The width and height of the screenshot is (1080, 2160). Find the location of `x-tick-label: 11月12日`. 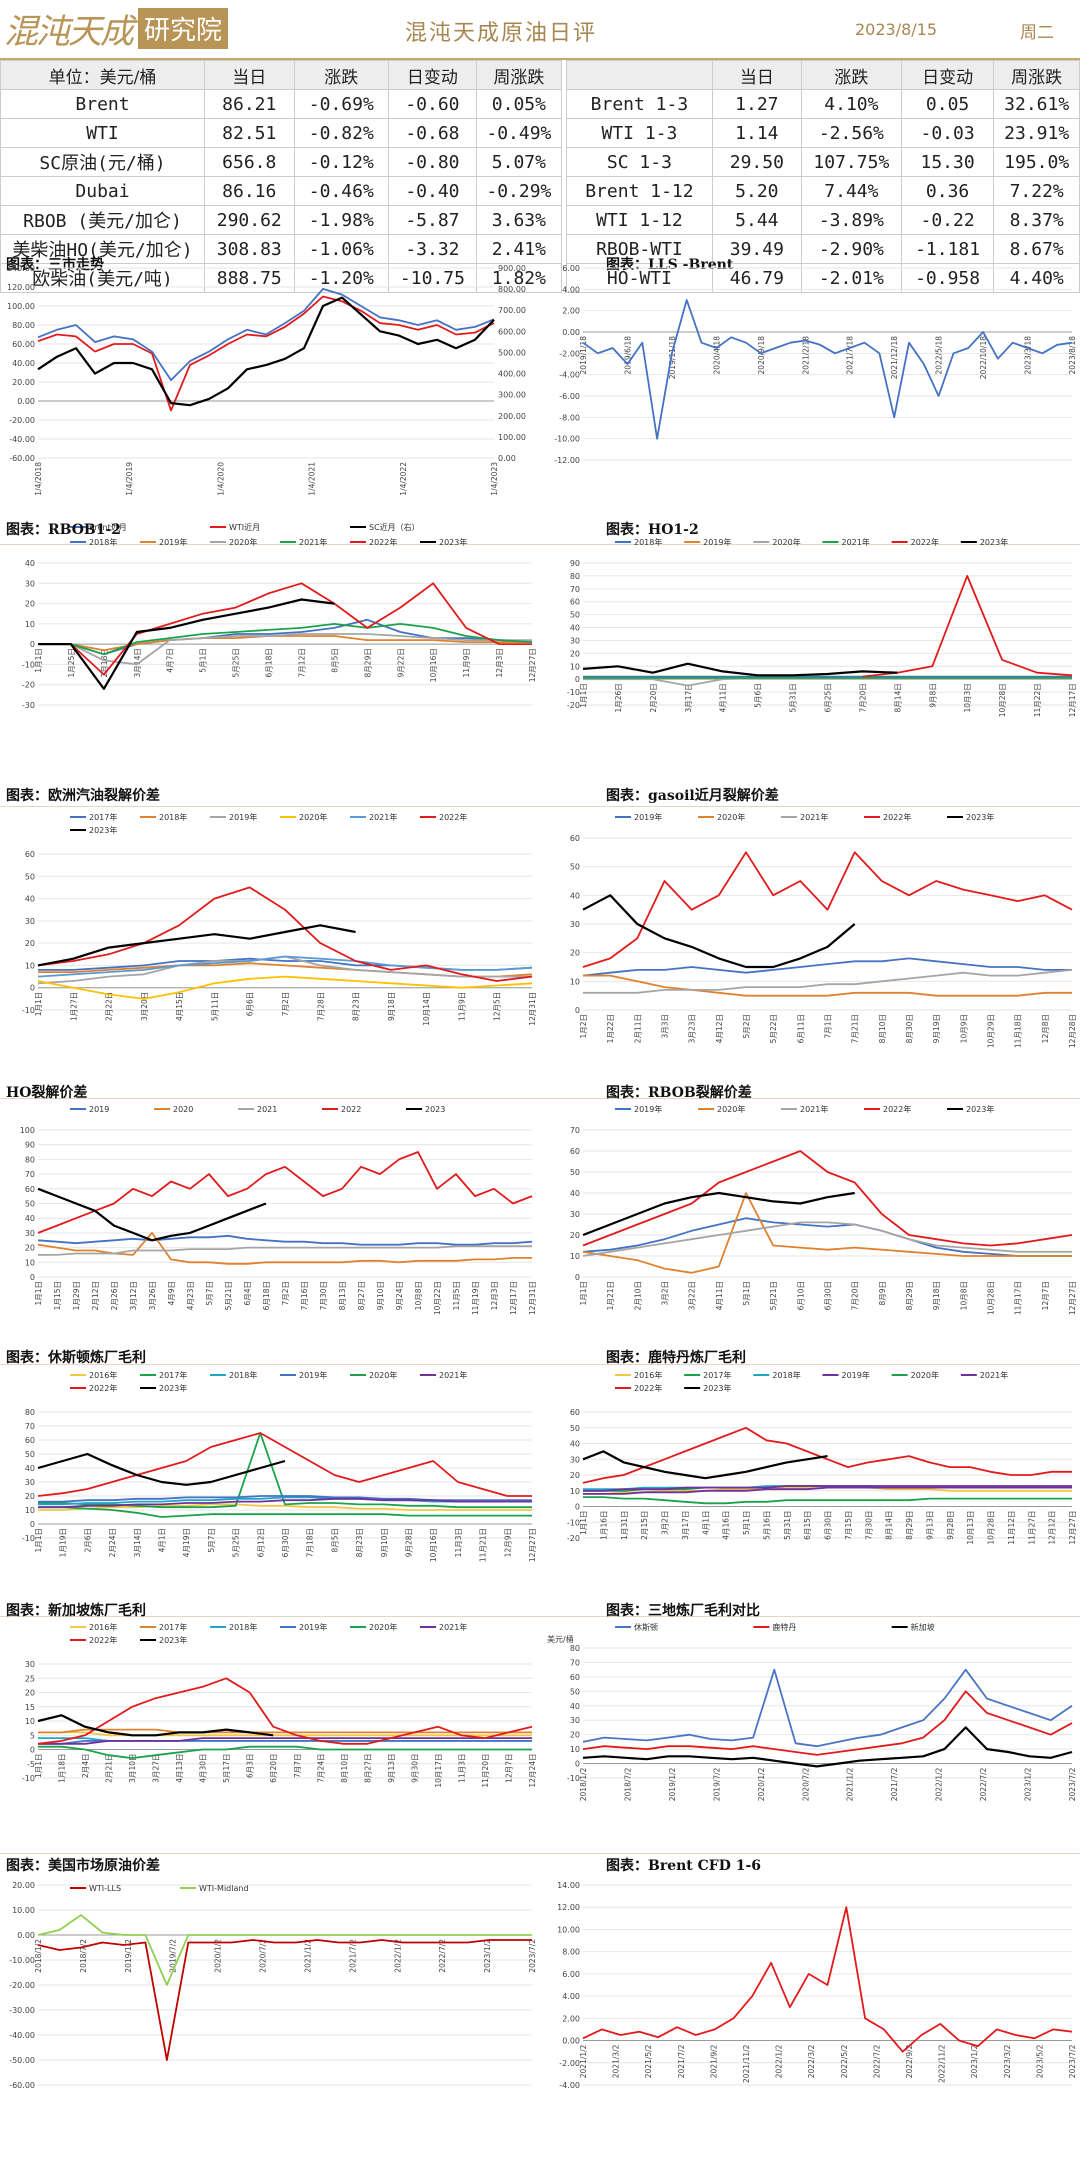

x-tick-label: 11月12日 is located at coordinates (1011, 1528).